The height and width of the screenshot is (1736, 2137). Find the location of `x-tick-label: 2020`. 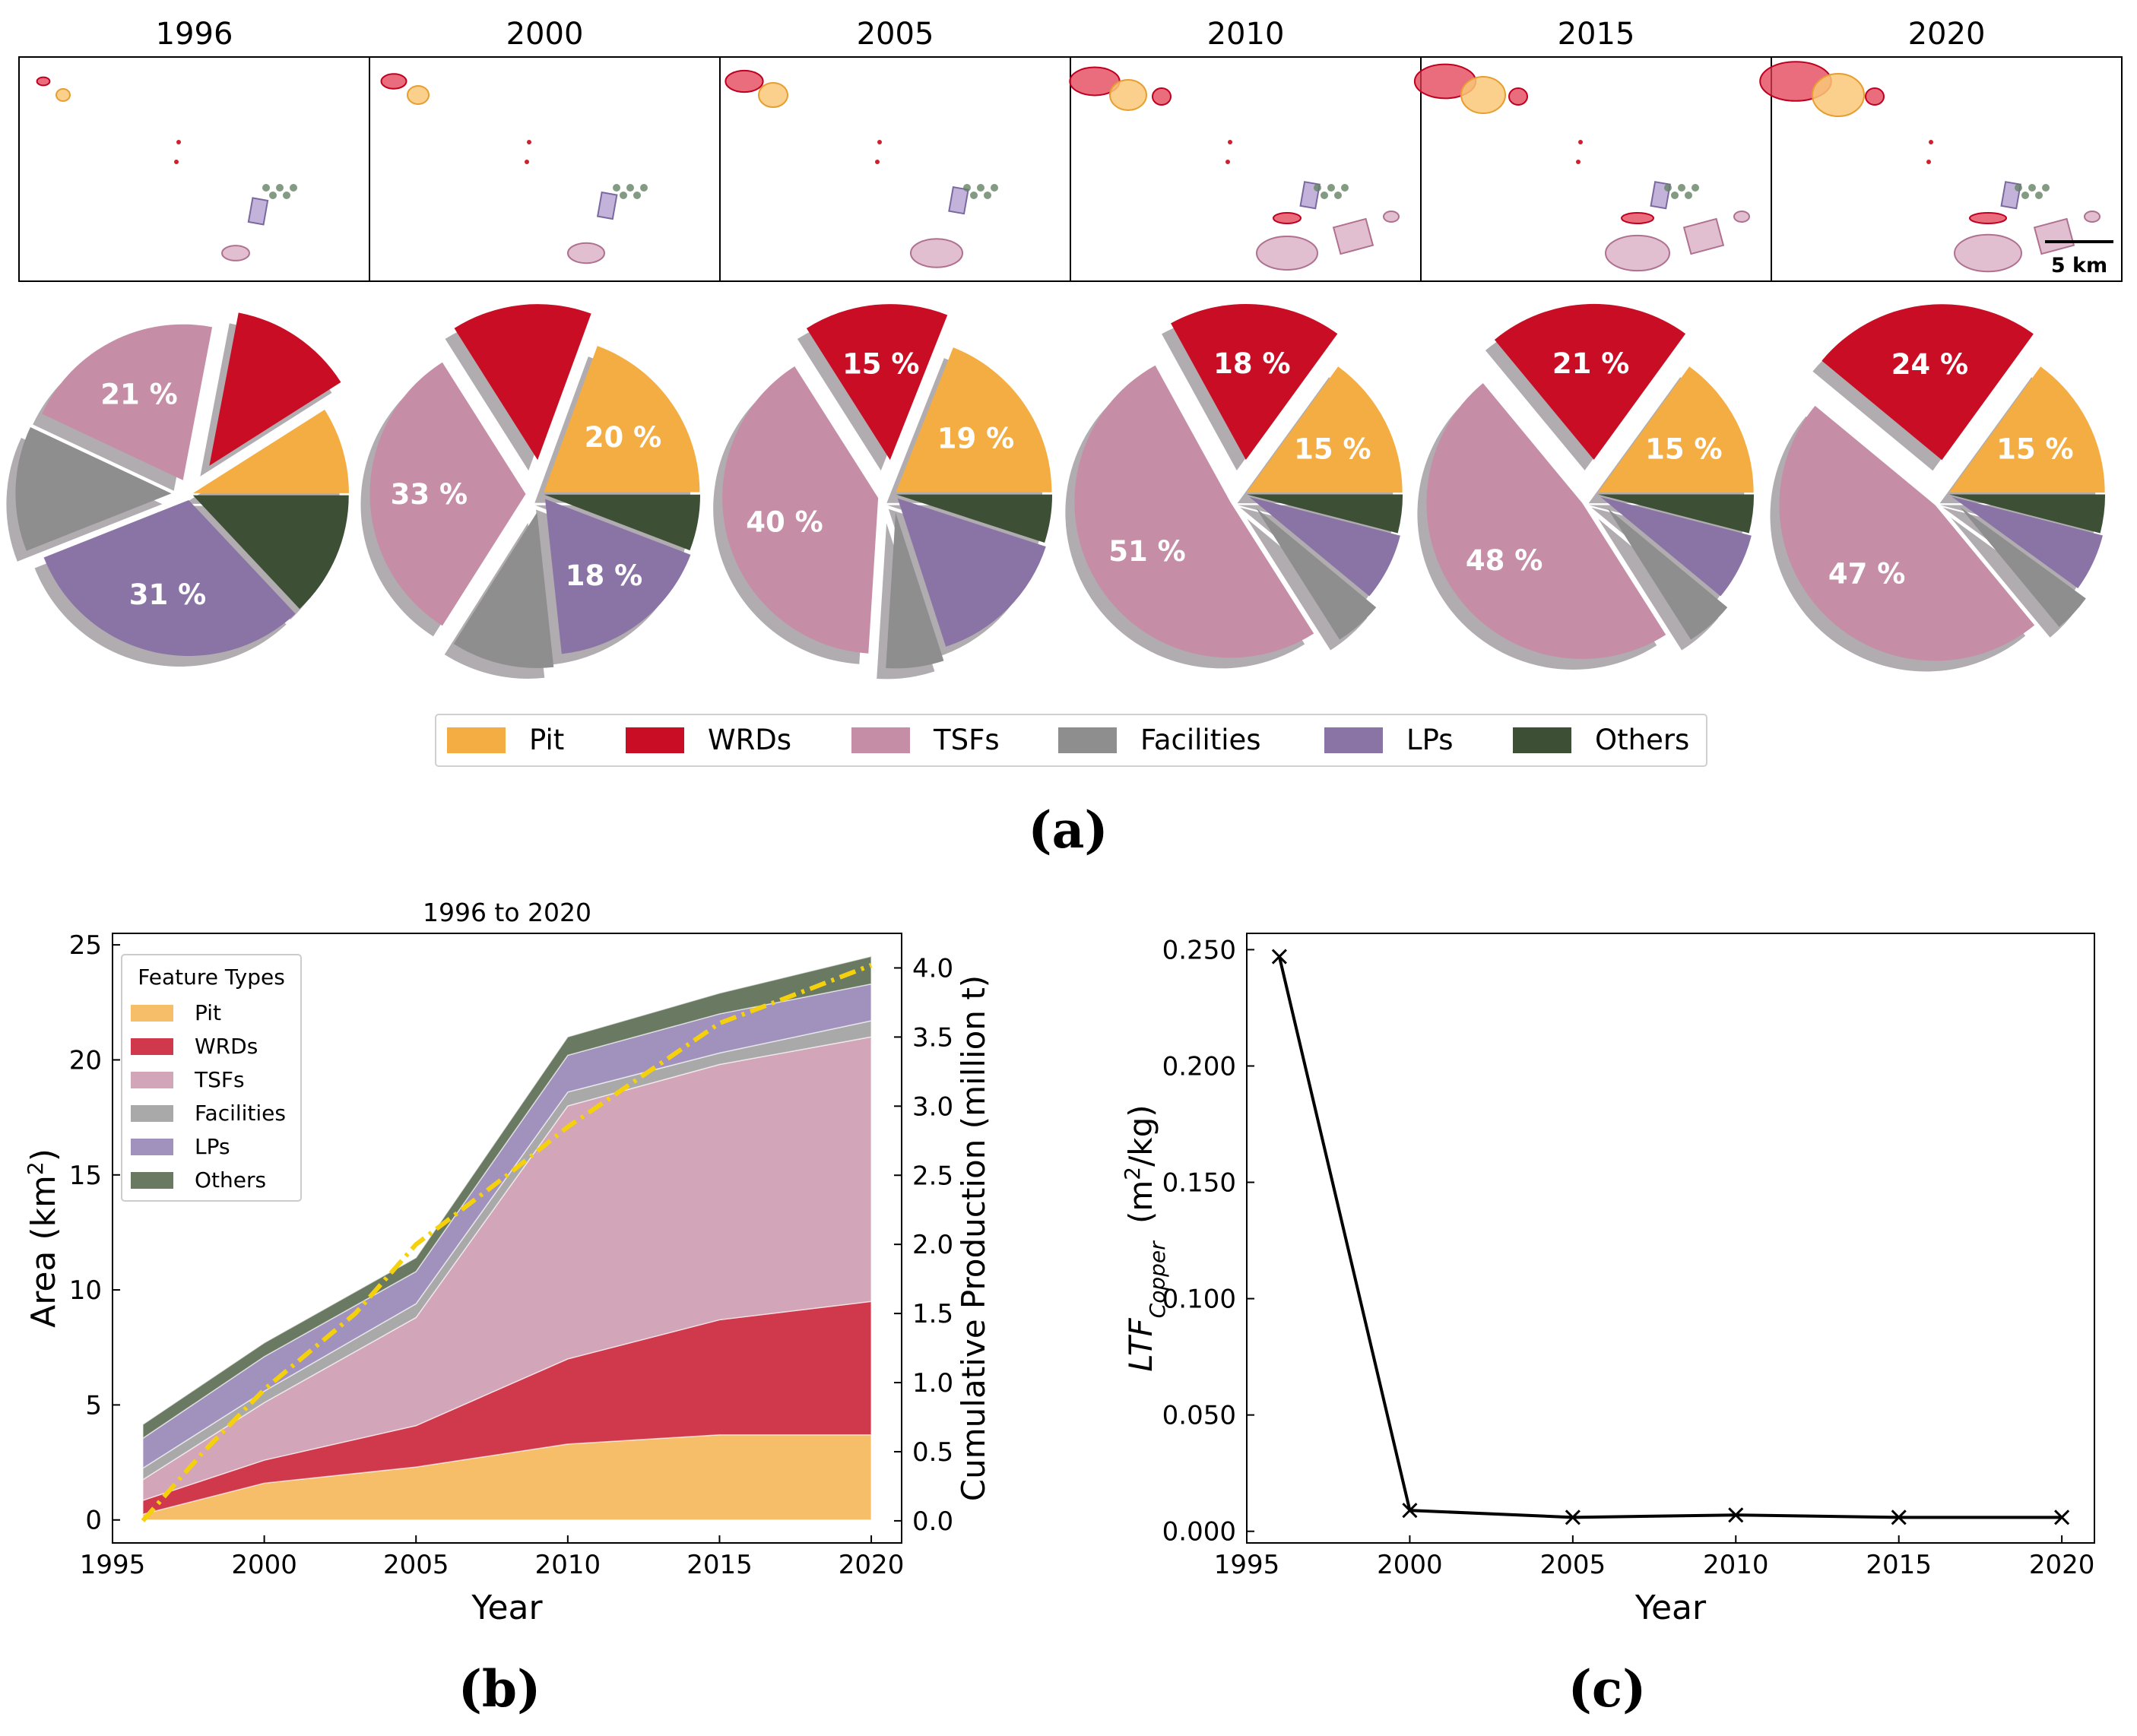

x-tick-label: 2020 is located at coordinates (2062, 1565).